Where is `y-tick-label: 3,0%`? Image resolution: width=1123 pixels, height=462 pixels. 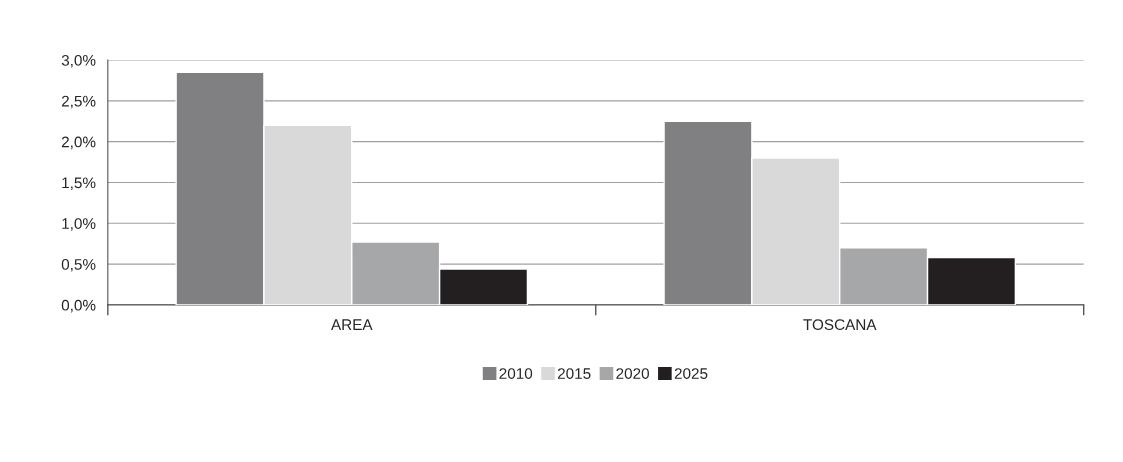 y-tick-label: 3,0% is located at coordinates (78, 61).